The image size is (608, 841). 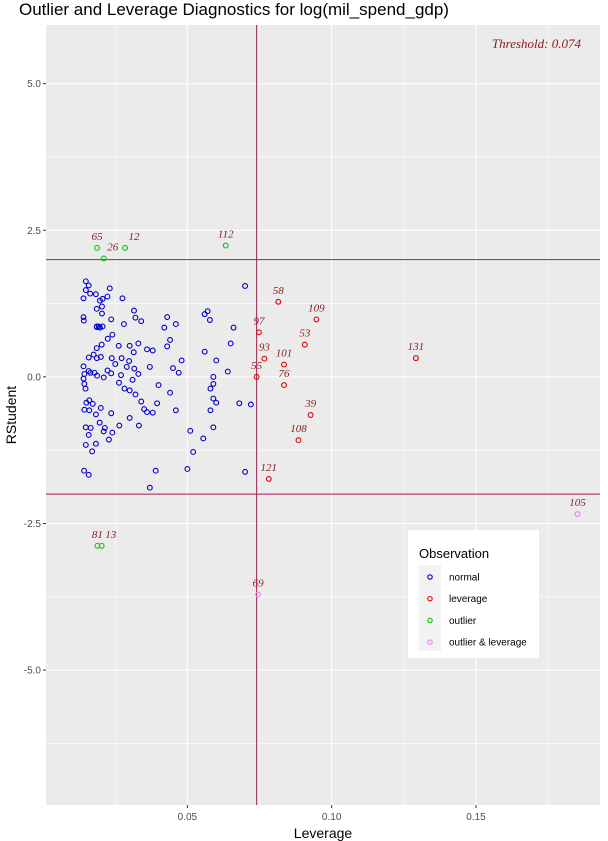 I want to click on data-point-outlier-leverage, so click(x=258, y=594).